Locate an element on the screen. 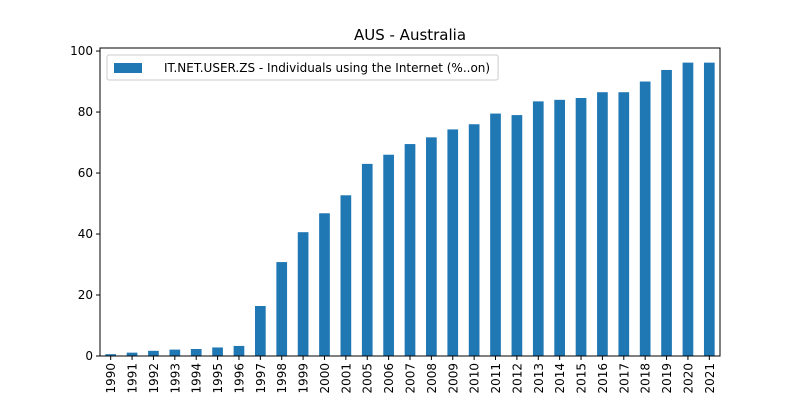  bar-1999 is located at coordinates (303, 294).